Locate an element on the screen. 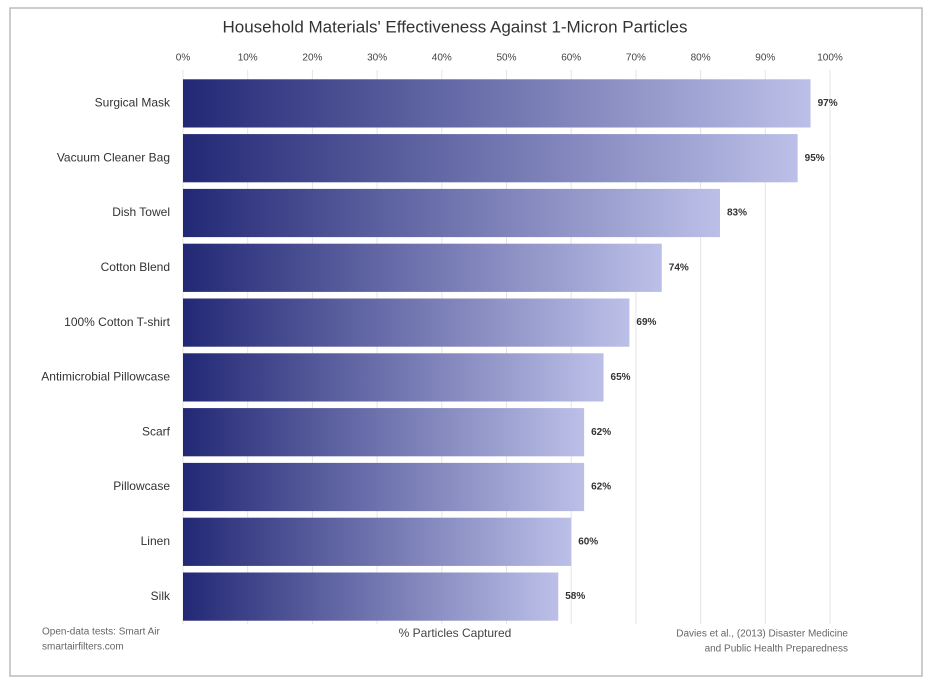  source-right: and Public Health Preparedness is located at coordinates (776, 649).